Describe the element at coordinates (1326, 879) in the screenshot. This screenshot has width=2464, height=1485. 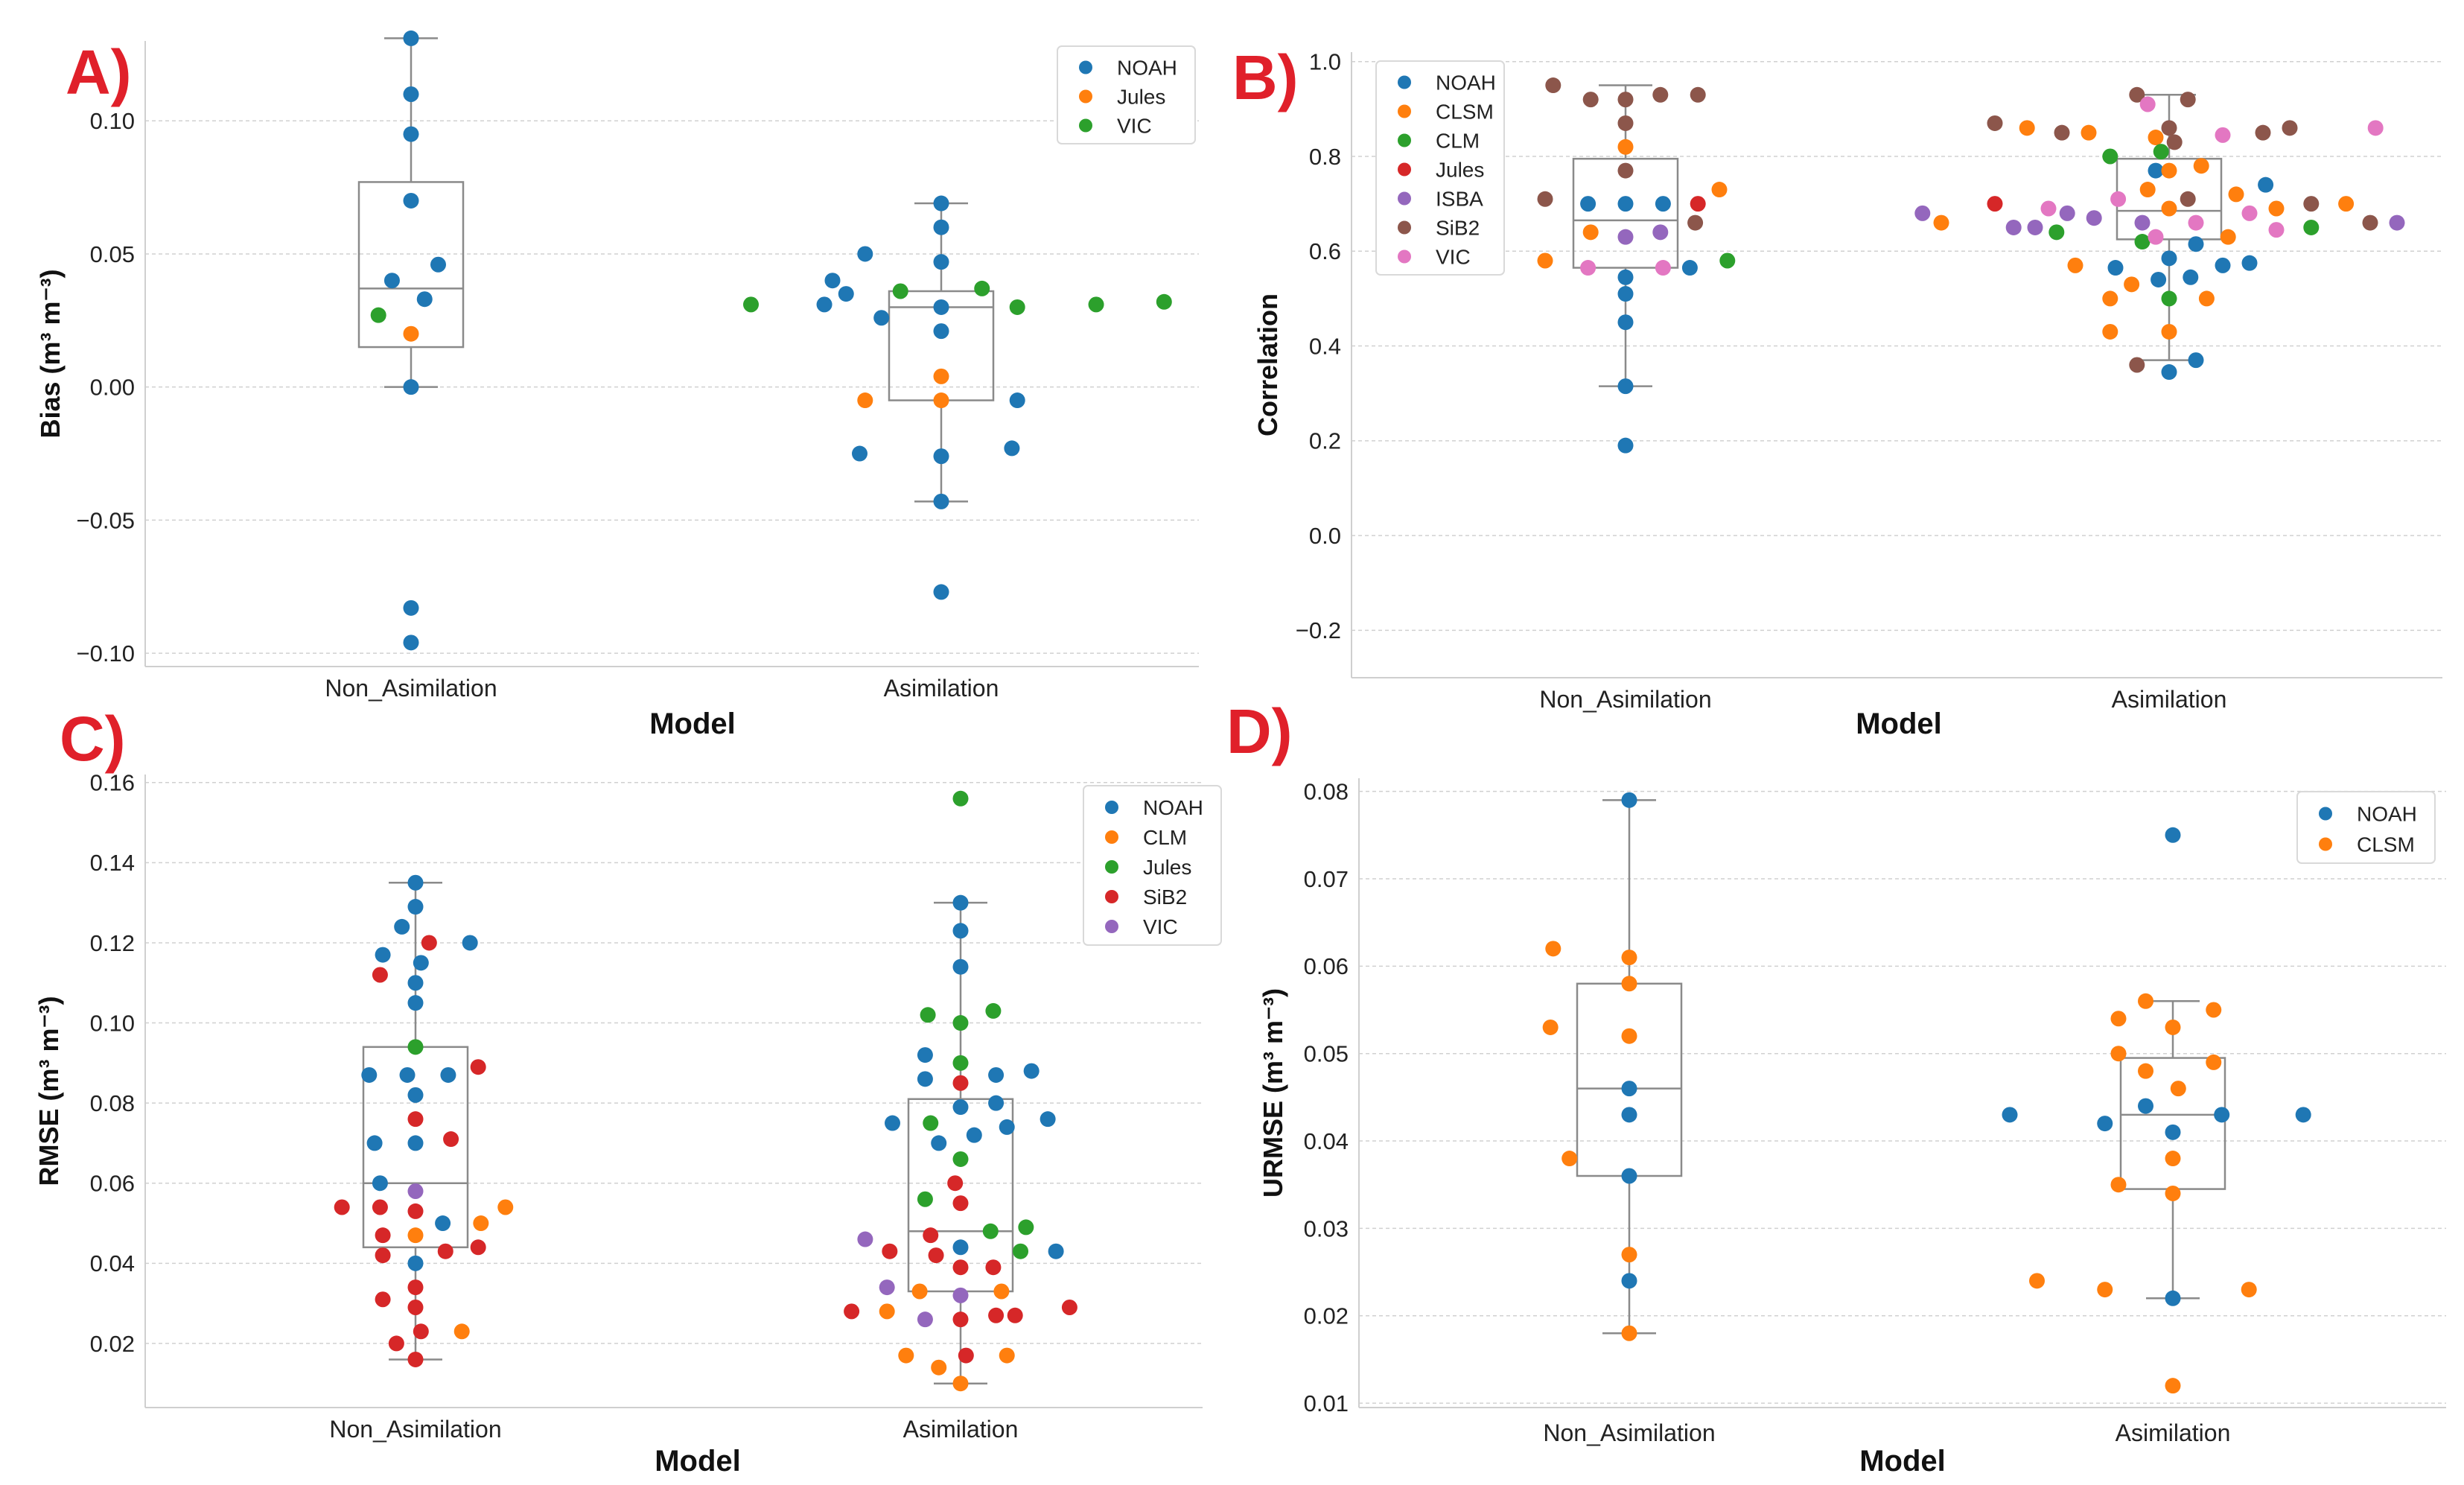
I see `y-tick-label: 0.07` at that location.